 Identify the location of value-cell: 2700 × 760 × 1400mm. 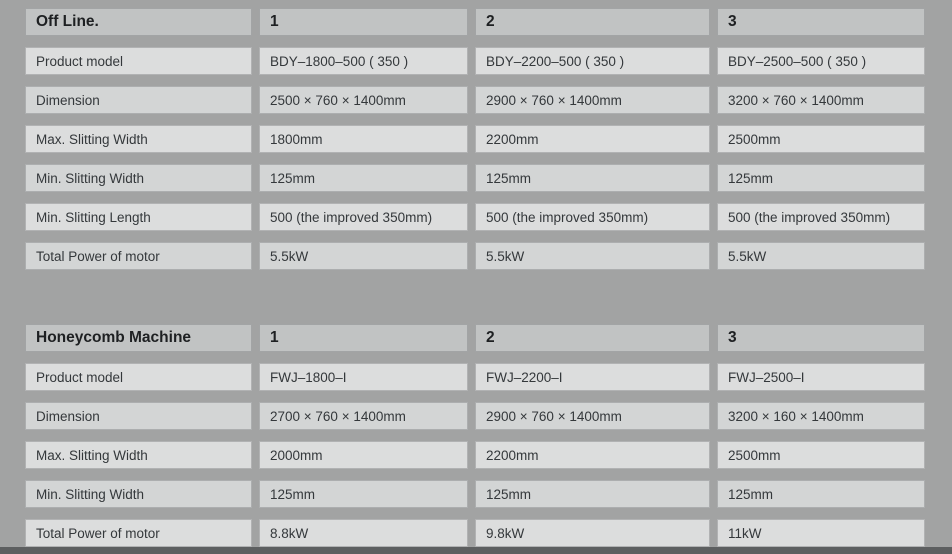
(363, 416).